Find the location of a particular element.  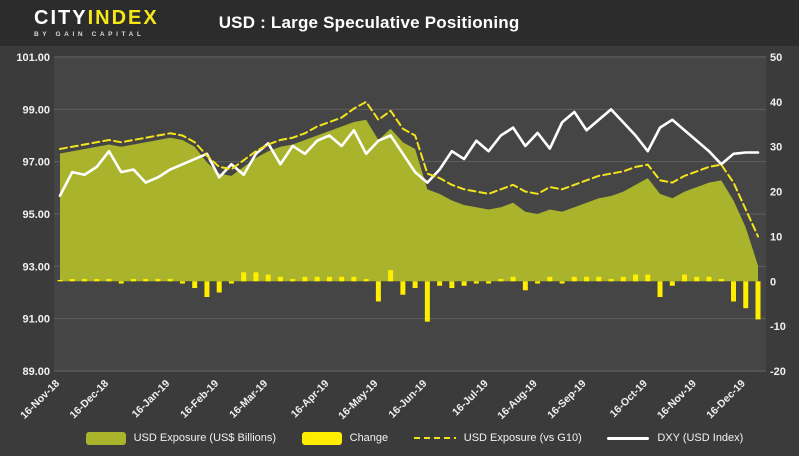

svg-text: 95.00 is located at coordinates (36, 215).